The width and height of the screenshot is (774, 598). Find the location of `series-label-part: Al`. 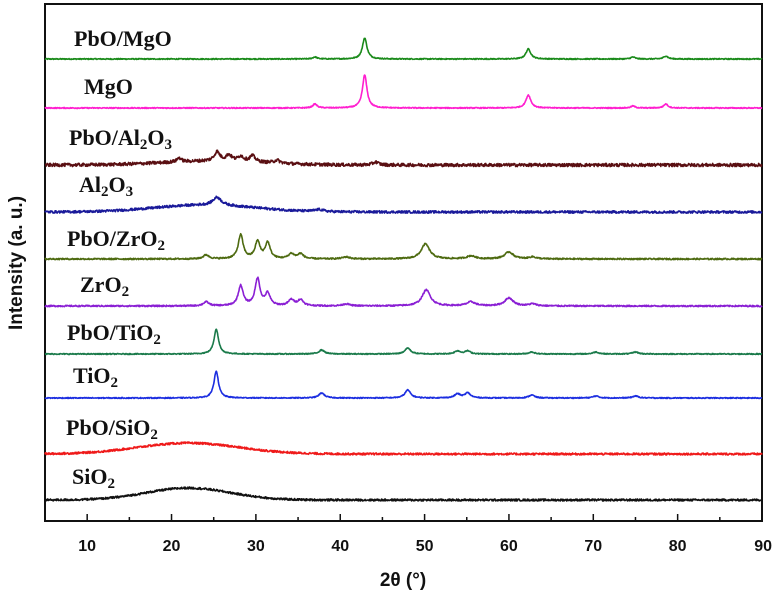

series-label-part: Al is located at coordinates (90, 184).